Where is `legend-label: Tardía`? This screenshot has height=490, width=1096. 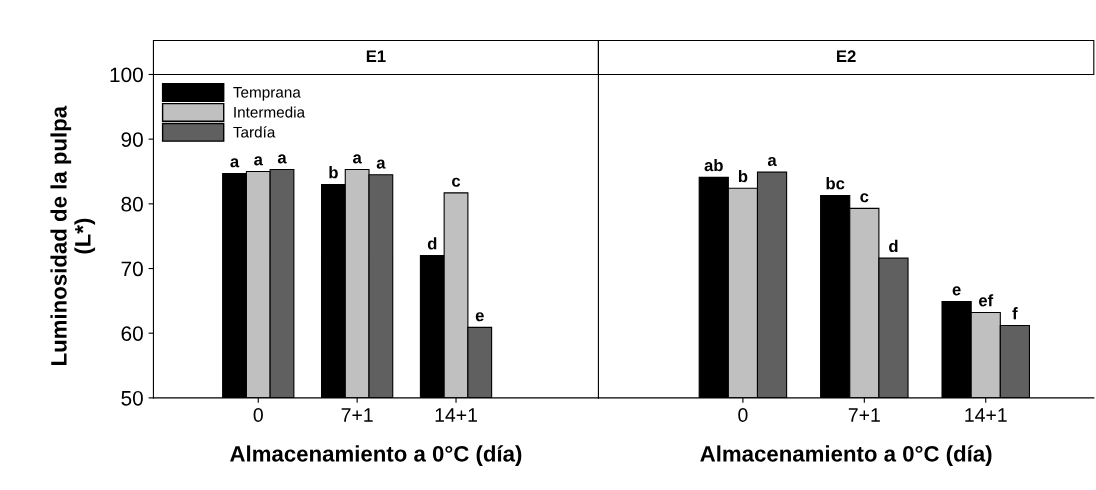
legend-label: Tardía is located at coordinates (254, 132).